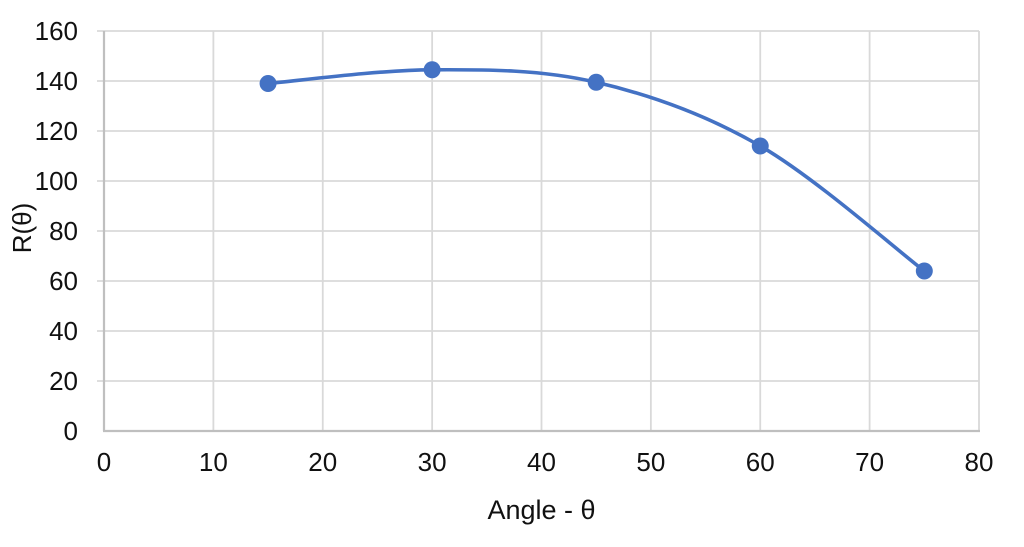 This screenshot has height=547, width=1024. Describe the element at coordinates (63, 231) in the screenshot. I see `y-tick-label: 80` at that location.